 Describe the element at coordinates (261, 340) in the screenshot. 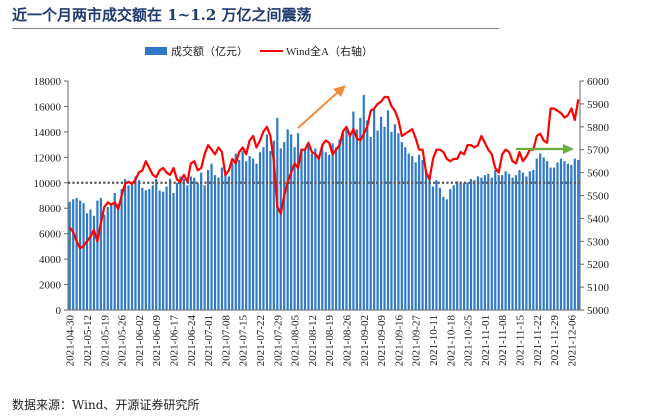

I see `x-tick-label: 2021-07-22` at that location.